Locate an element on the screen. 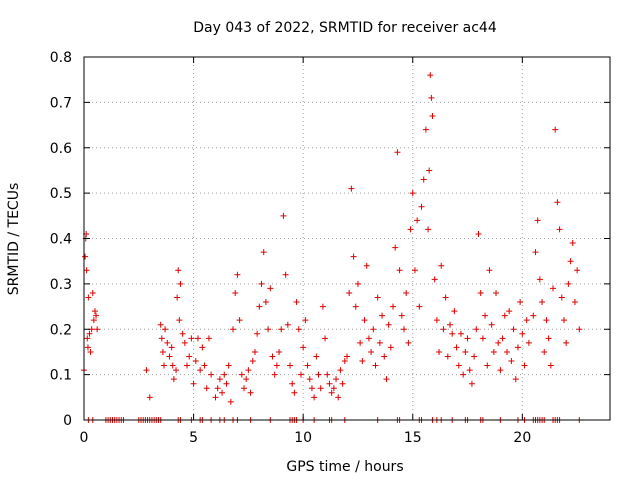 Image resolution: width=640 pixels, height=480 pixels. x-axis-label: GPS time / hours is located at coordinates (344, 467).